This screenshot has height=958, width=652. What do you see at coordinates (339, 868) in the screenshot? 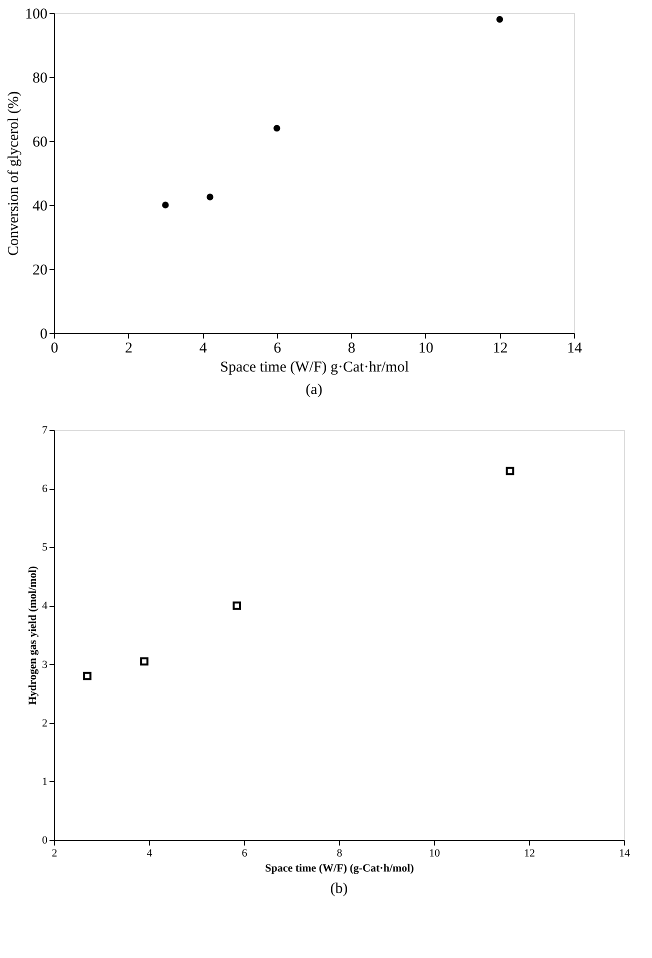
I see `x-axis-title: Space time (W/F) (g-Cat·h/mol)` at bounding box center [339, 868].